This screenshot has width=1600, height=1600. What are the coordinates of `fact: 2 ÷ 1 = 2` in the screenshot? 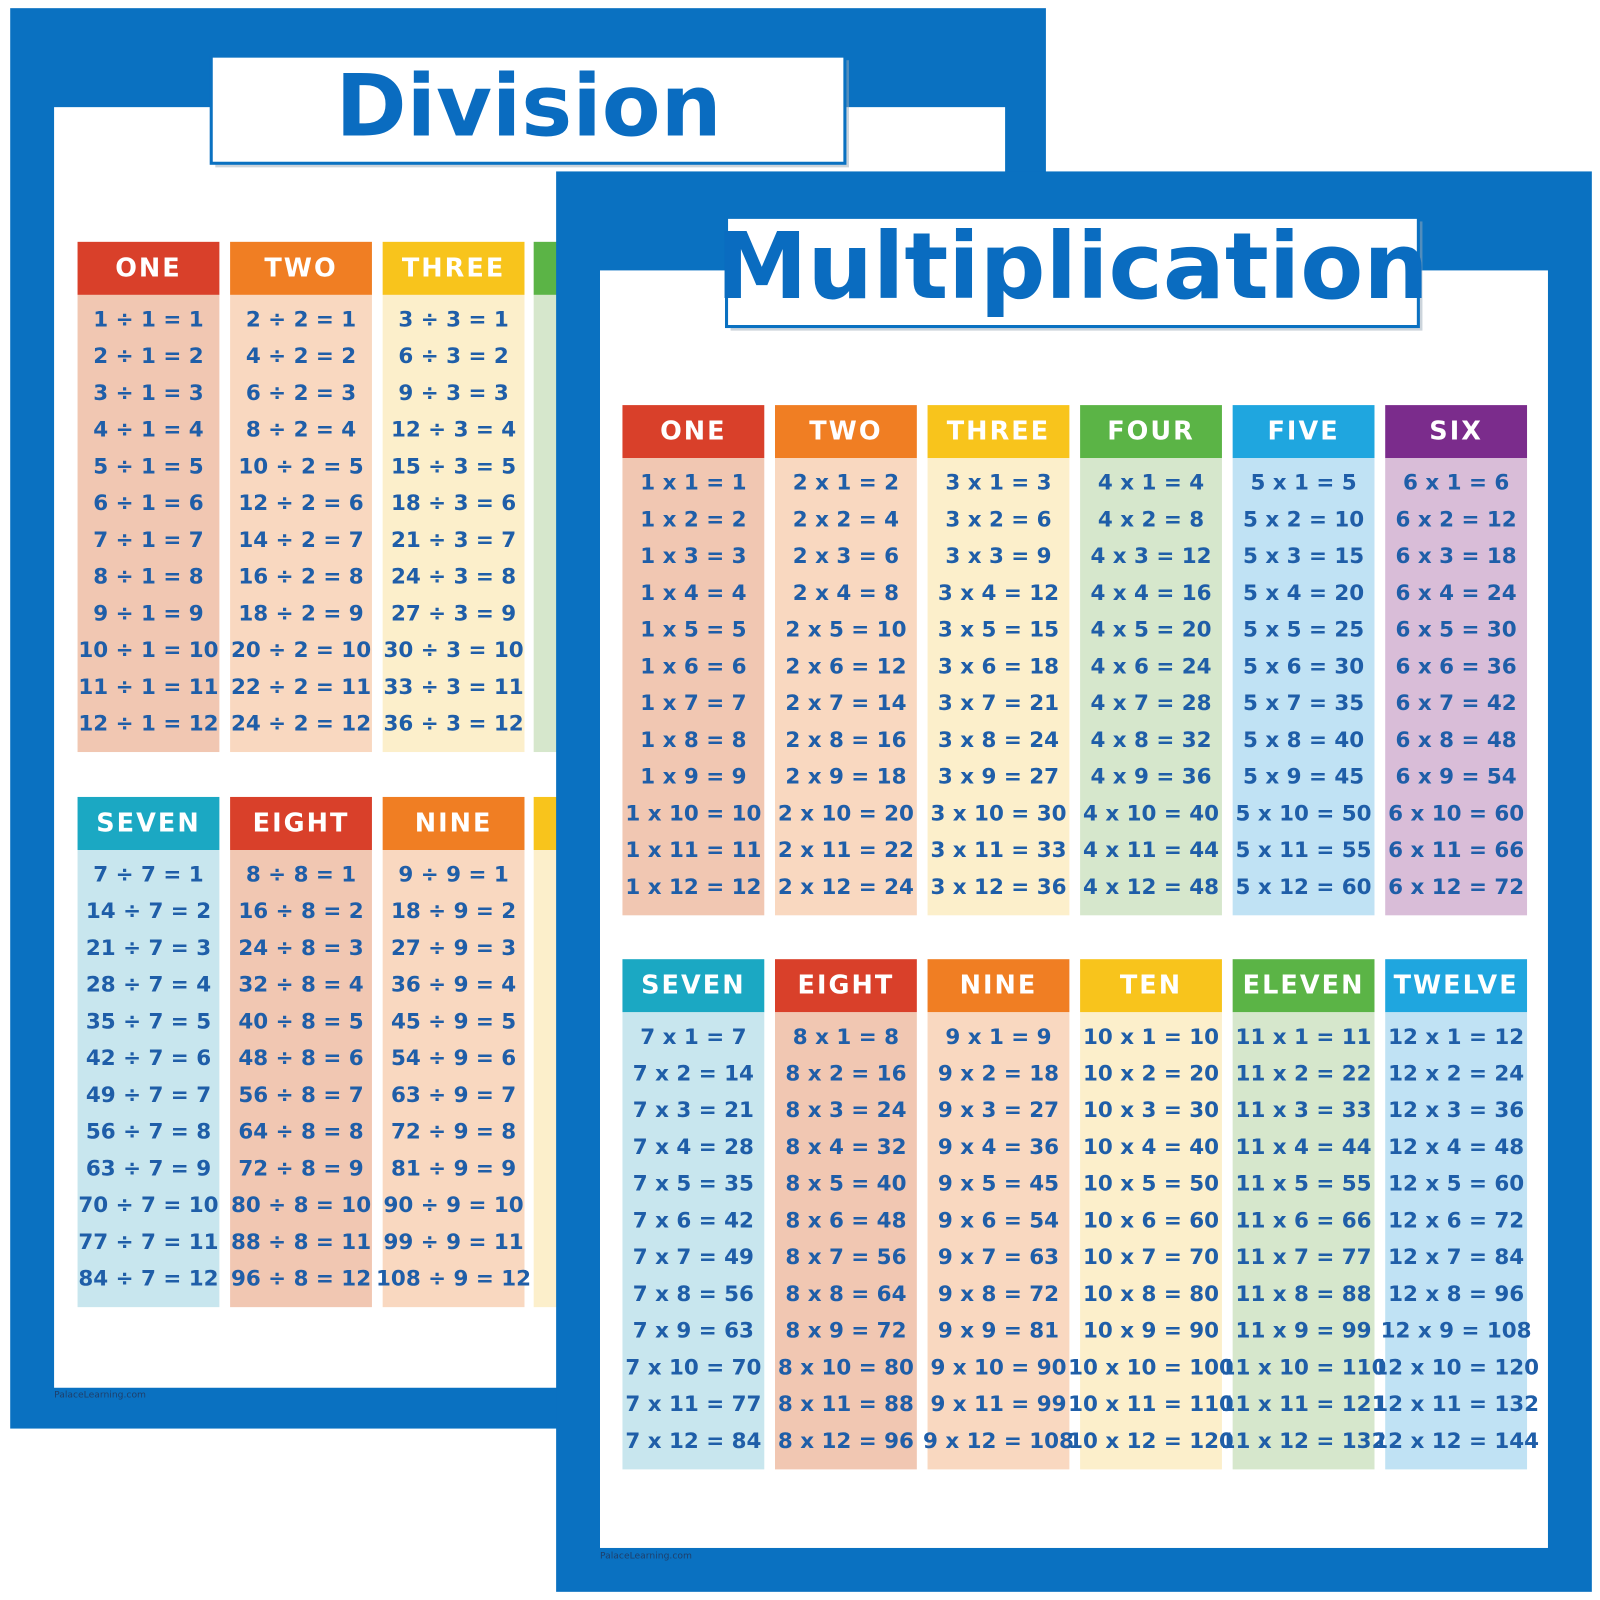 It's located at (148, 356).